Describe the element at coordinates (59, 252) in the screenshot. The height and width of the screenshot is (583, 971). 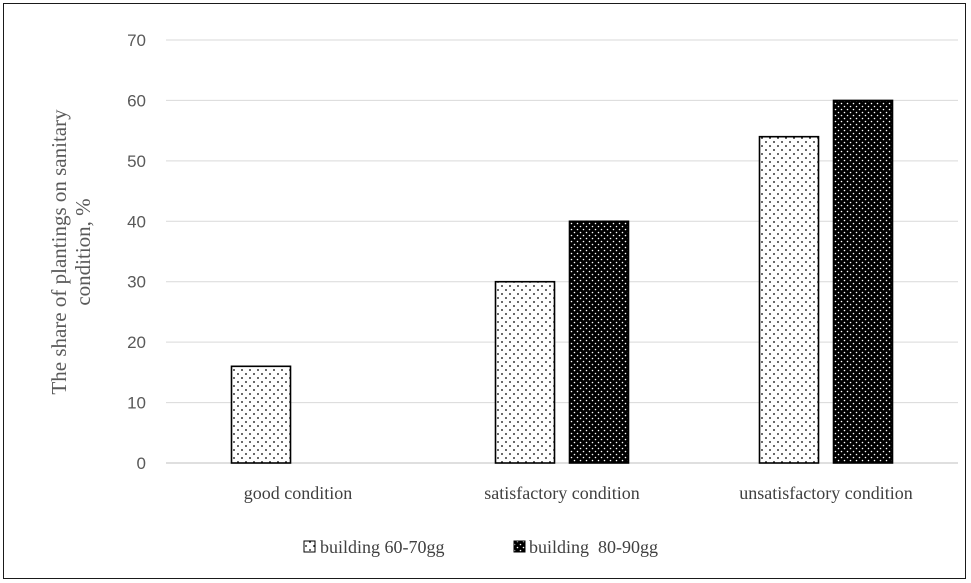
I see `y-axis-title-line-1: The share of plantings on sanitary` at that location.